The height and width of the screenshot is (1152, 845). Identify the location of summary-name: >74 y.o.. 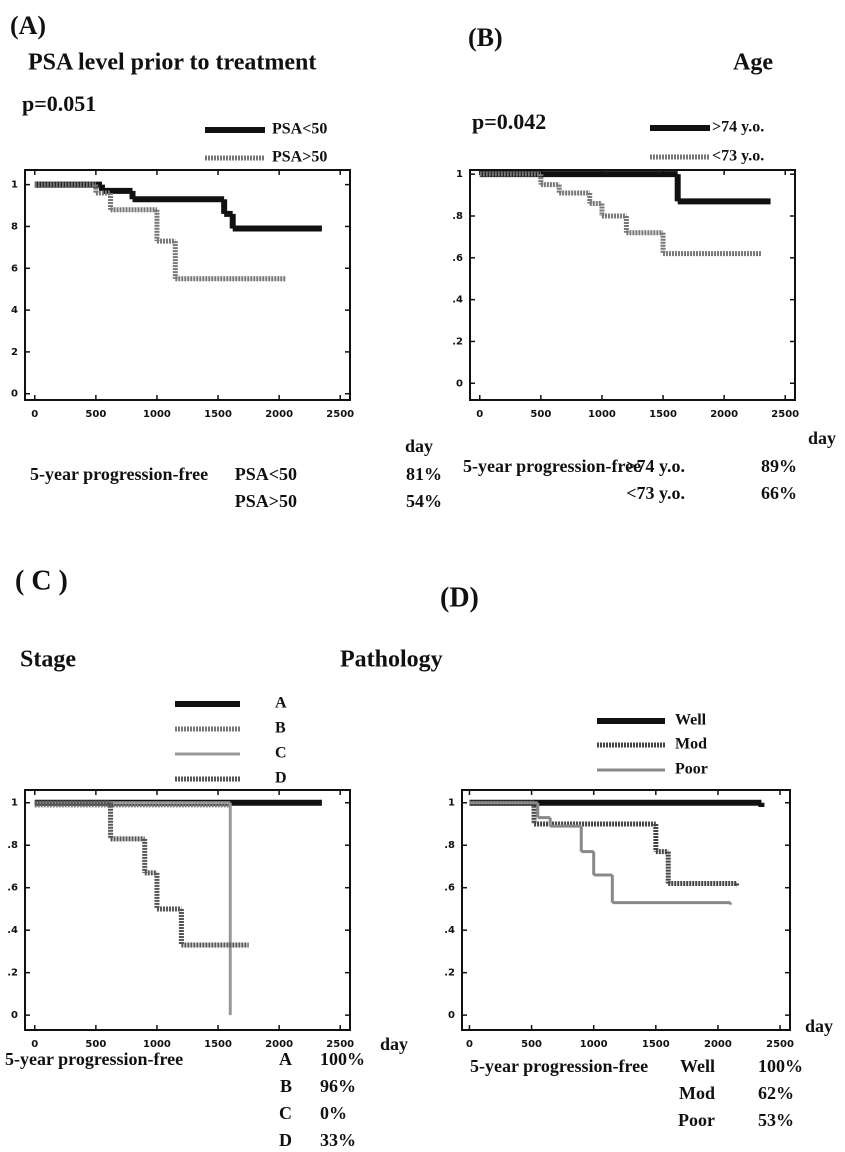
(655, 466).